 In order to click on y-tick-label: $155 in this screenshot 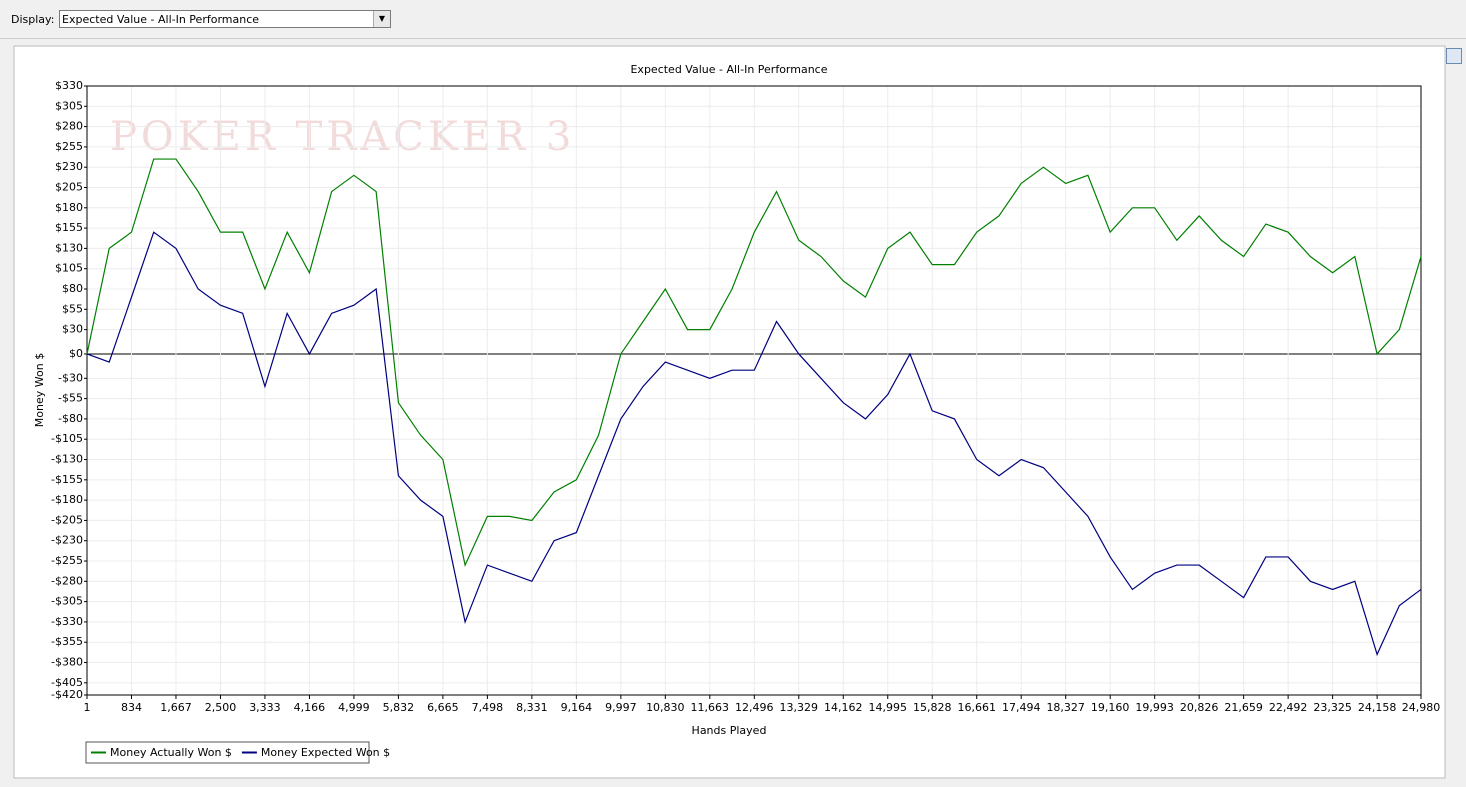, I will do `click(69, 227)`.